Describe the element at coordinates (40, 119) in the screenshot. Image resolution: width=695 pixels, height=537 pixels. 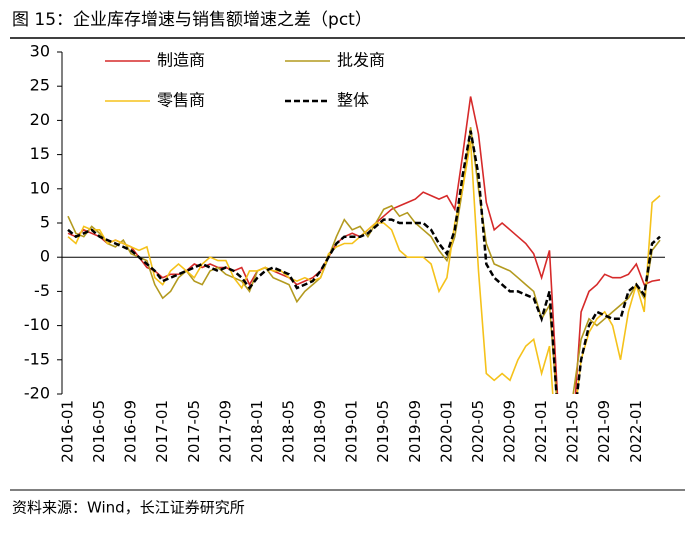
I see `y-tick-label: 20` at that location.